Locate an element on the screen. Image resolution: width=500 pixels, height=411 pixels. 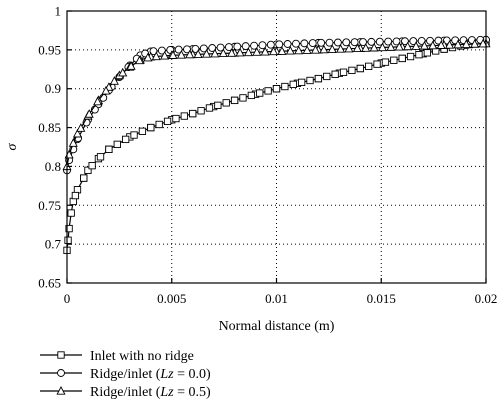
y-tick-label: 0.8 is located at coordinates (53, 166).